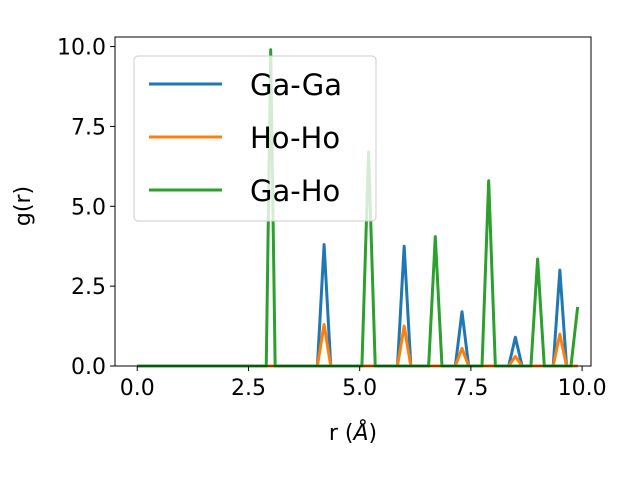 The width and height of the screenshot is (640, 480). Describe the element at coordinates (357, 345) in the screenshot. I see `series-line-ho-ho` at that location.